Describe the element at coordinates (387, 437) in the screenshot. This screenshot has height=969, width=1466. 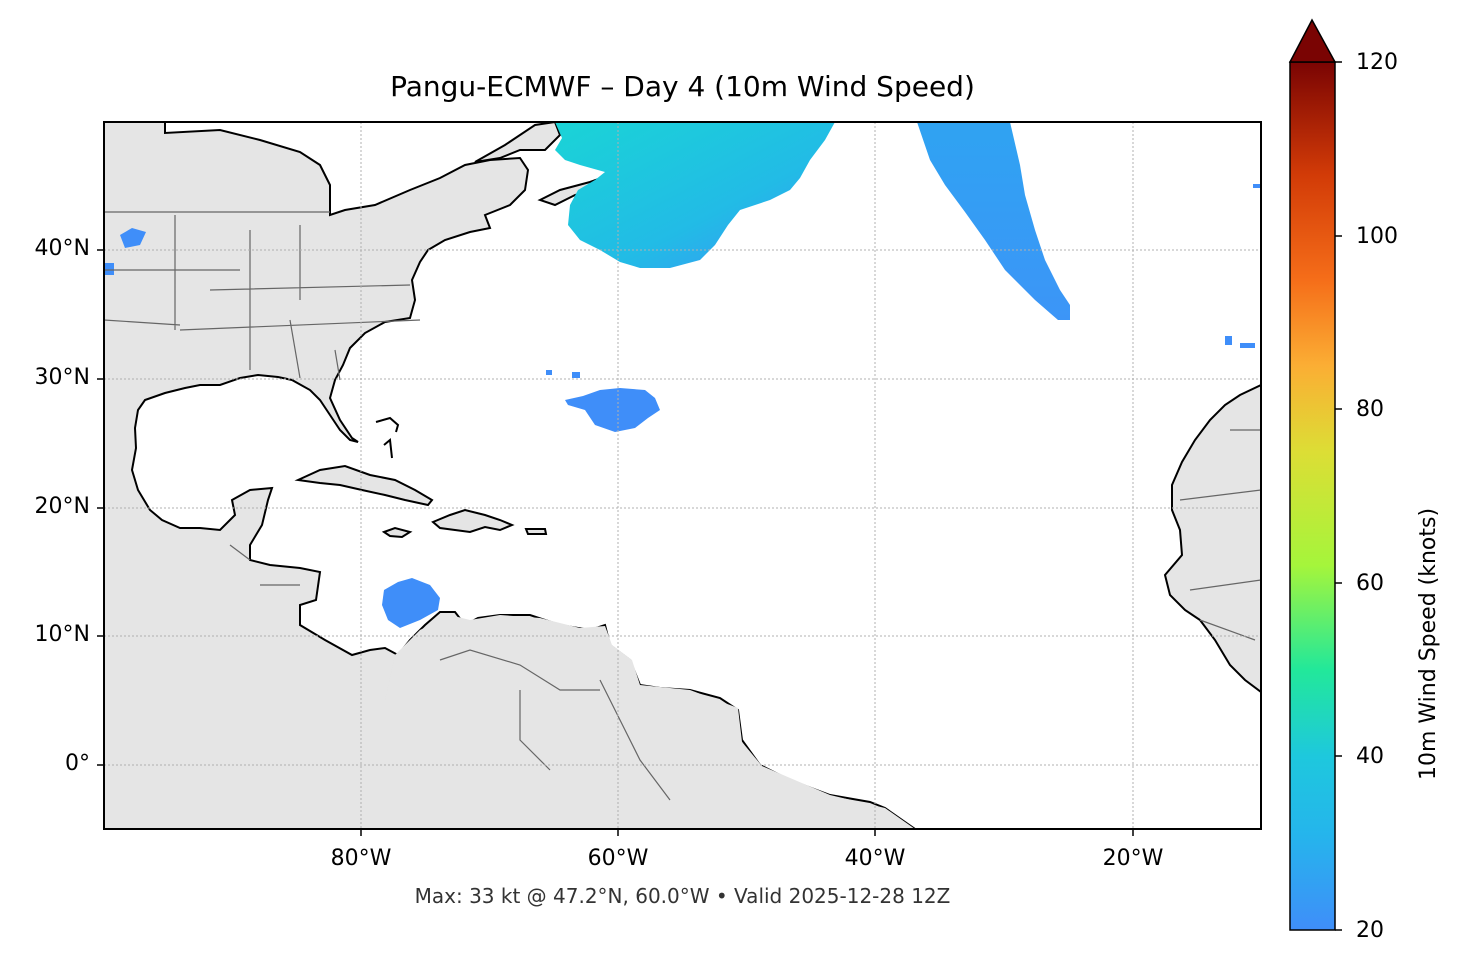
I see `island-bahamas` at that location.